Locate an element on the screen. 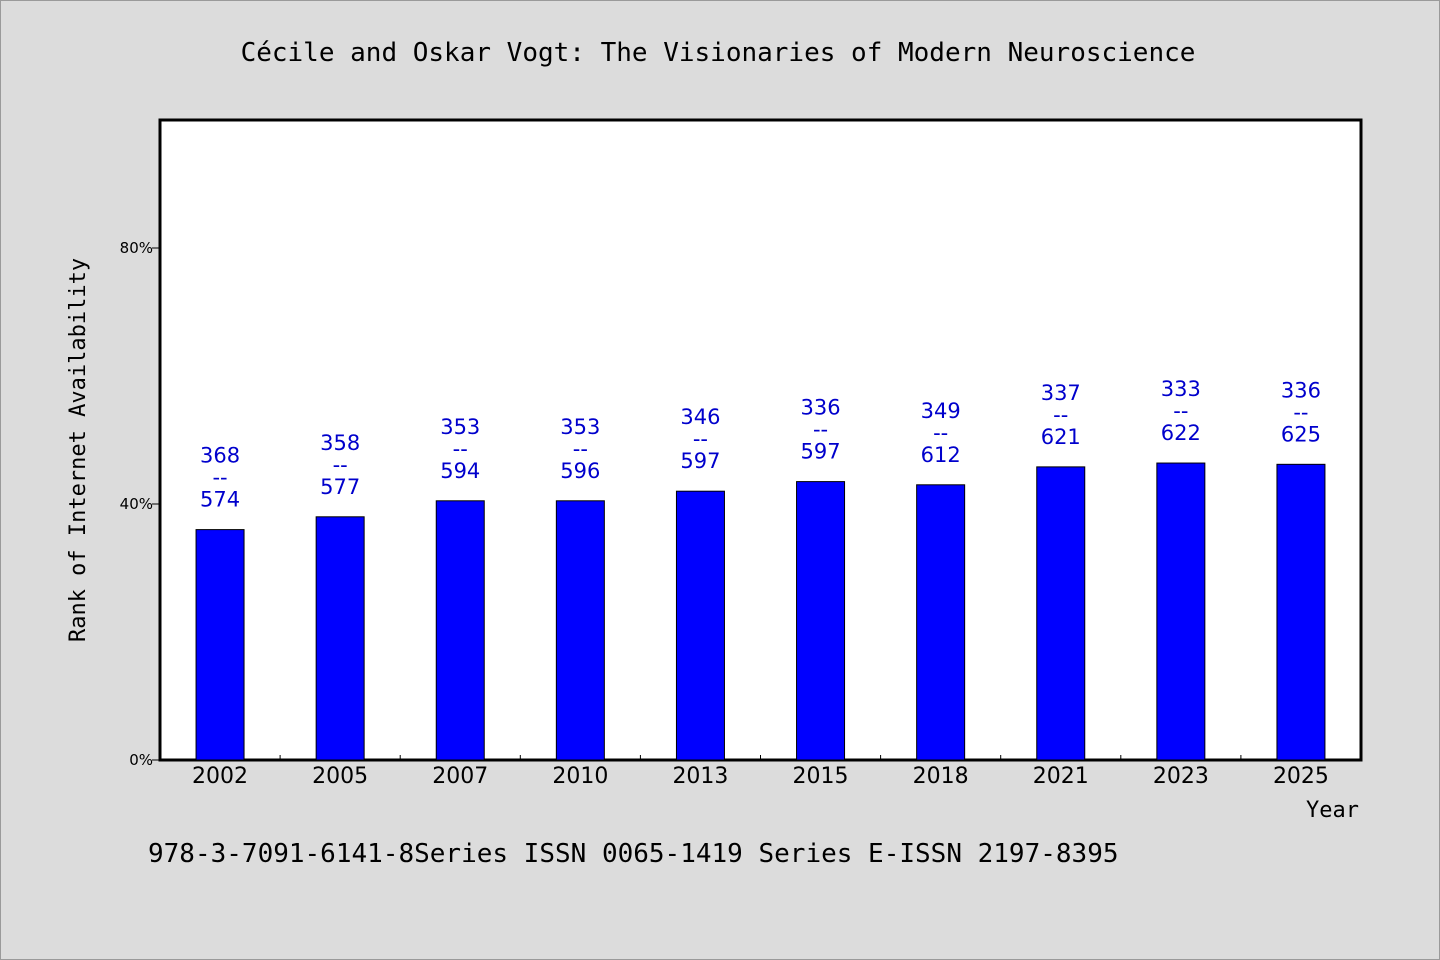 This screenshot has width=1440, height=960. y-axis: 0% 40% 80% is located at coordinates (140, 504).